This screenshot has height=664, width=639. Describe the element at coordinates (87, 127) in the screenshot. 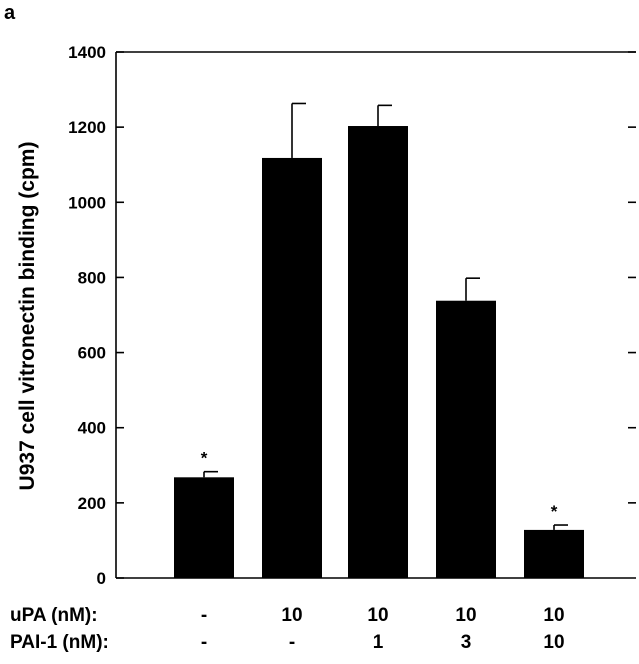

I see `y-tick-label: 1200` at that location.